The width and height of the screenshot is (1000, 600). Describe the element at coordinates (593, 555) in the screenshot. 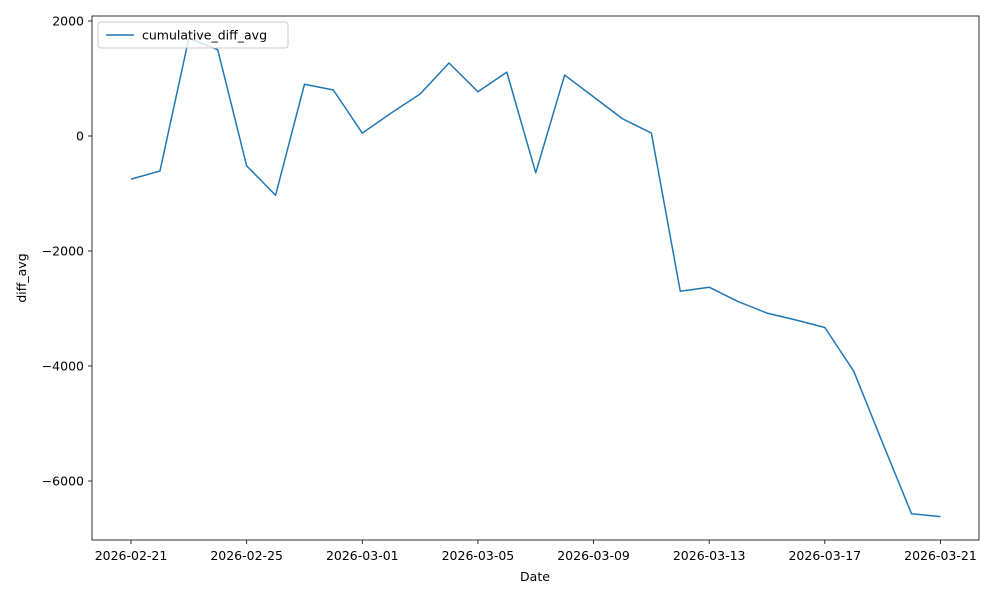

I see `x-tick-label: 2026-03-09` at that location.